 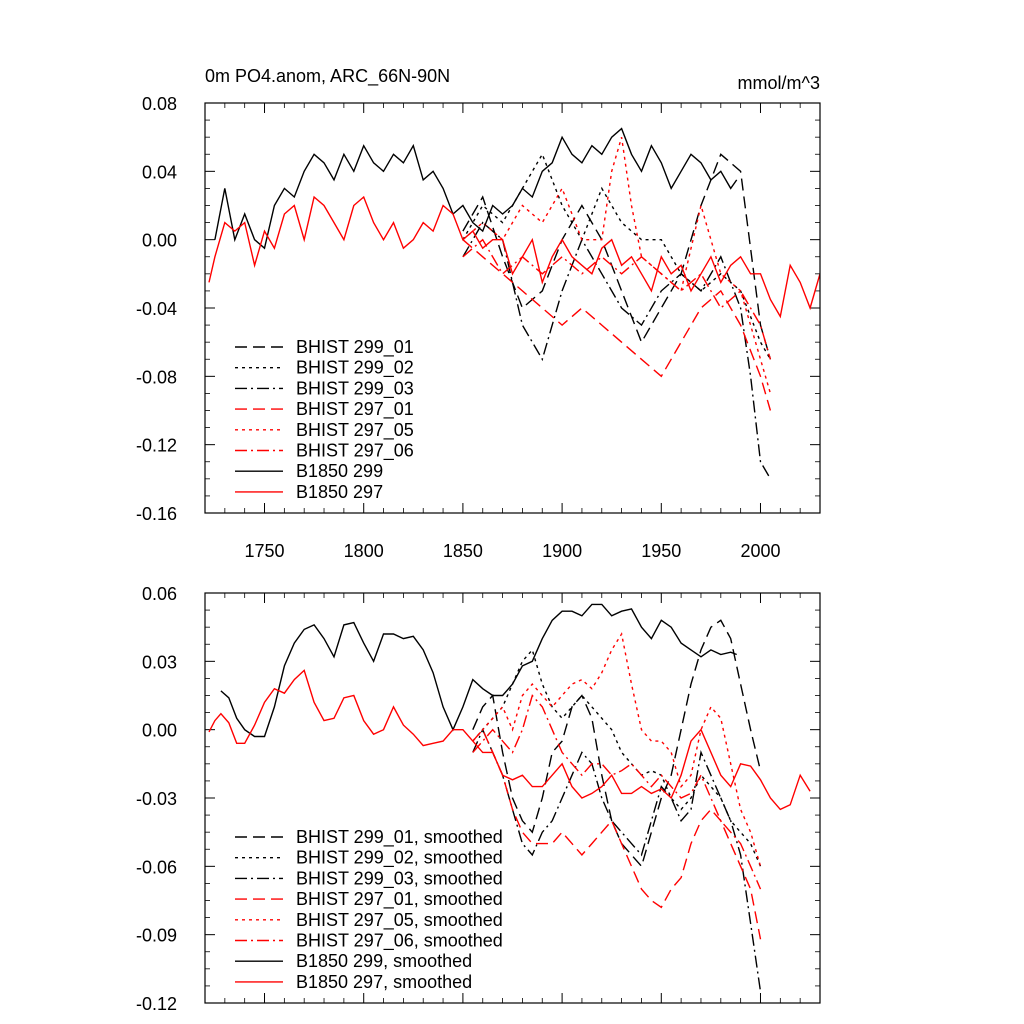 What do you see at coordinates (364, 551) in the screenshot?
I see `x-tick-label: 1800` at bounding box center [364, 551].